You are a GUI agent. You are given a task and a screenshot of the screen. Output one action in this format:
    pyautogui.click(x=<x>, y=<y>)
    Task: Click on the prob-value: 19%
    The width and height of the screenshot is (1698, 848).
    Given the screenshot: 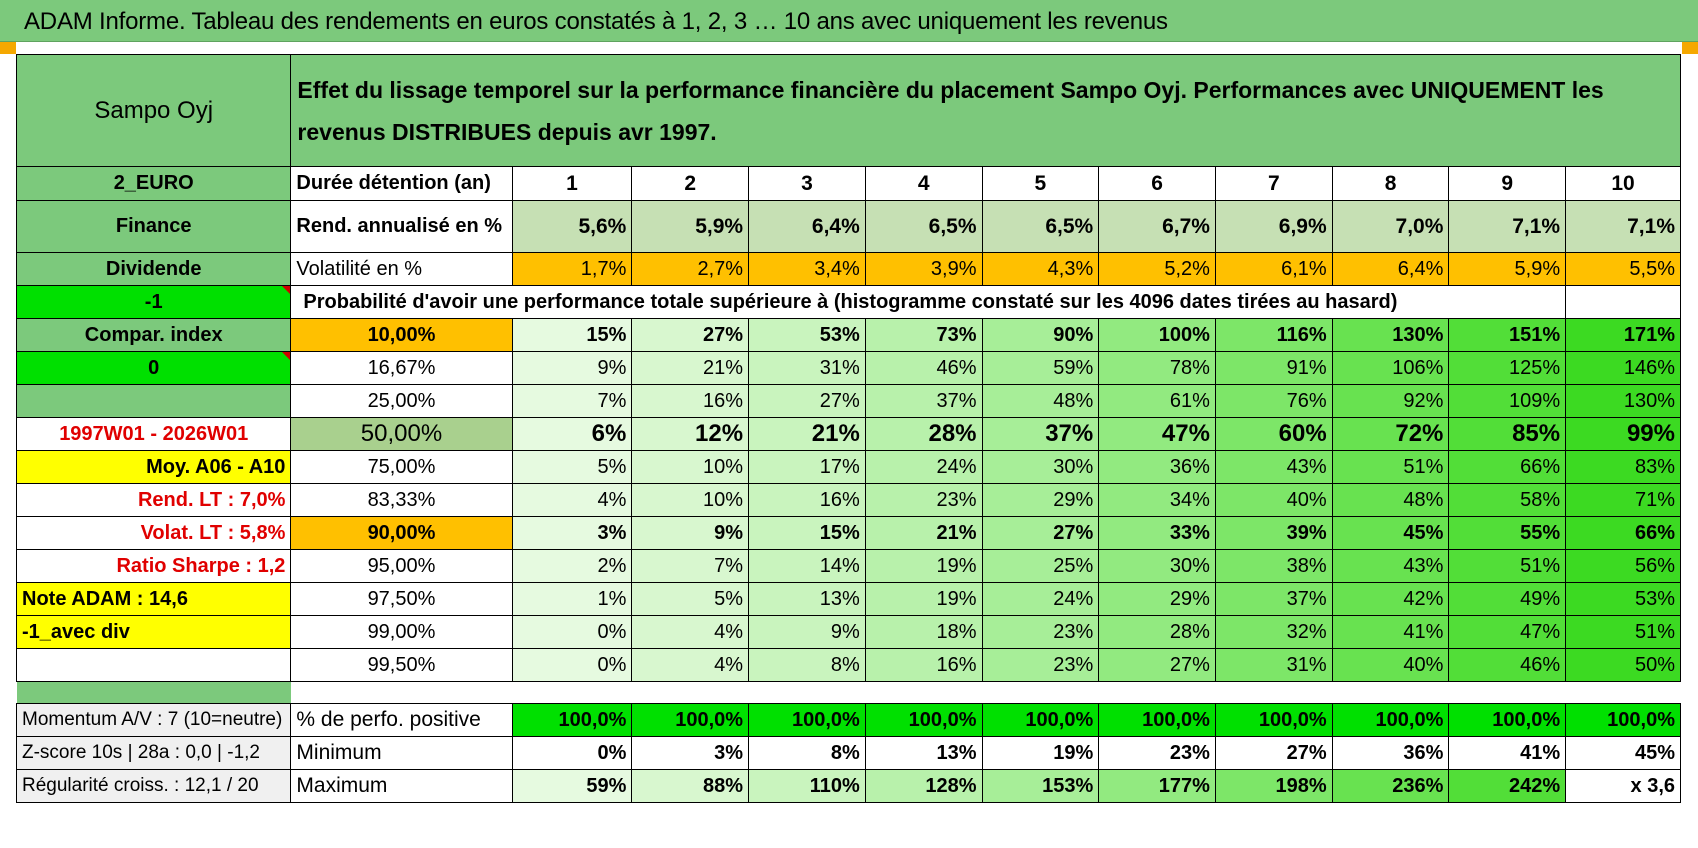 What is the action you would take?
    pyautogui.click(x=923, y=566)
    